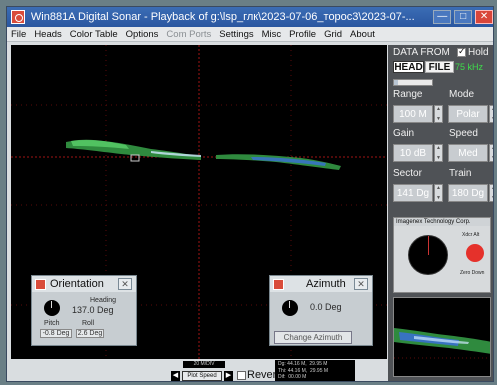  Describe the element at coordinates (236, 34) in the screenshot. I see `menu-settings: Settings` at that location.